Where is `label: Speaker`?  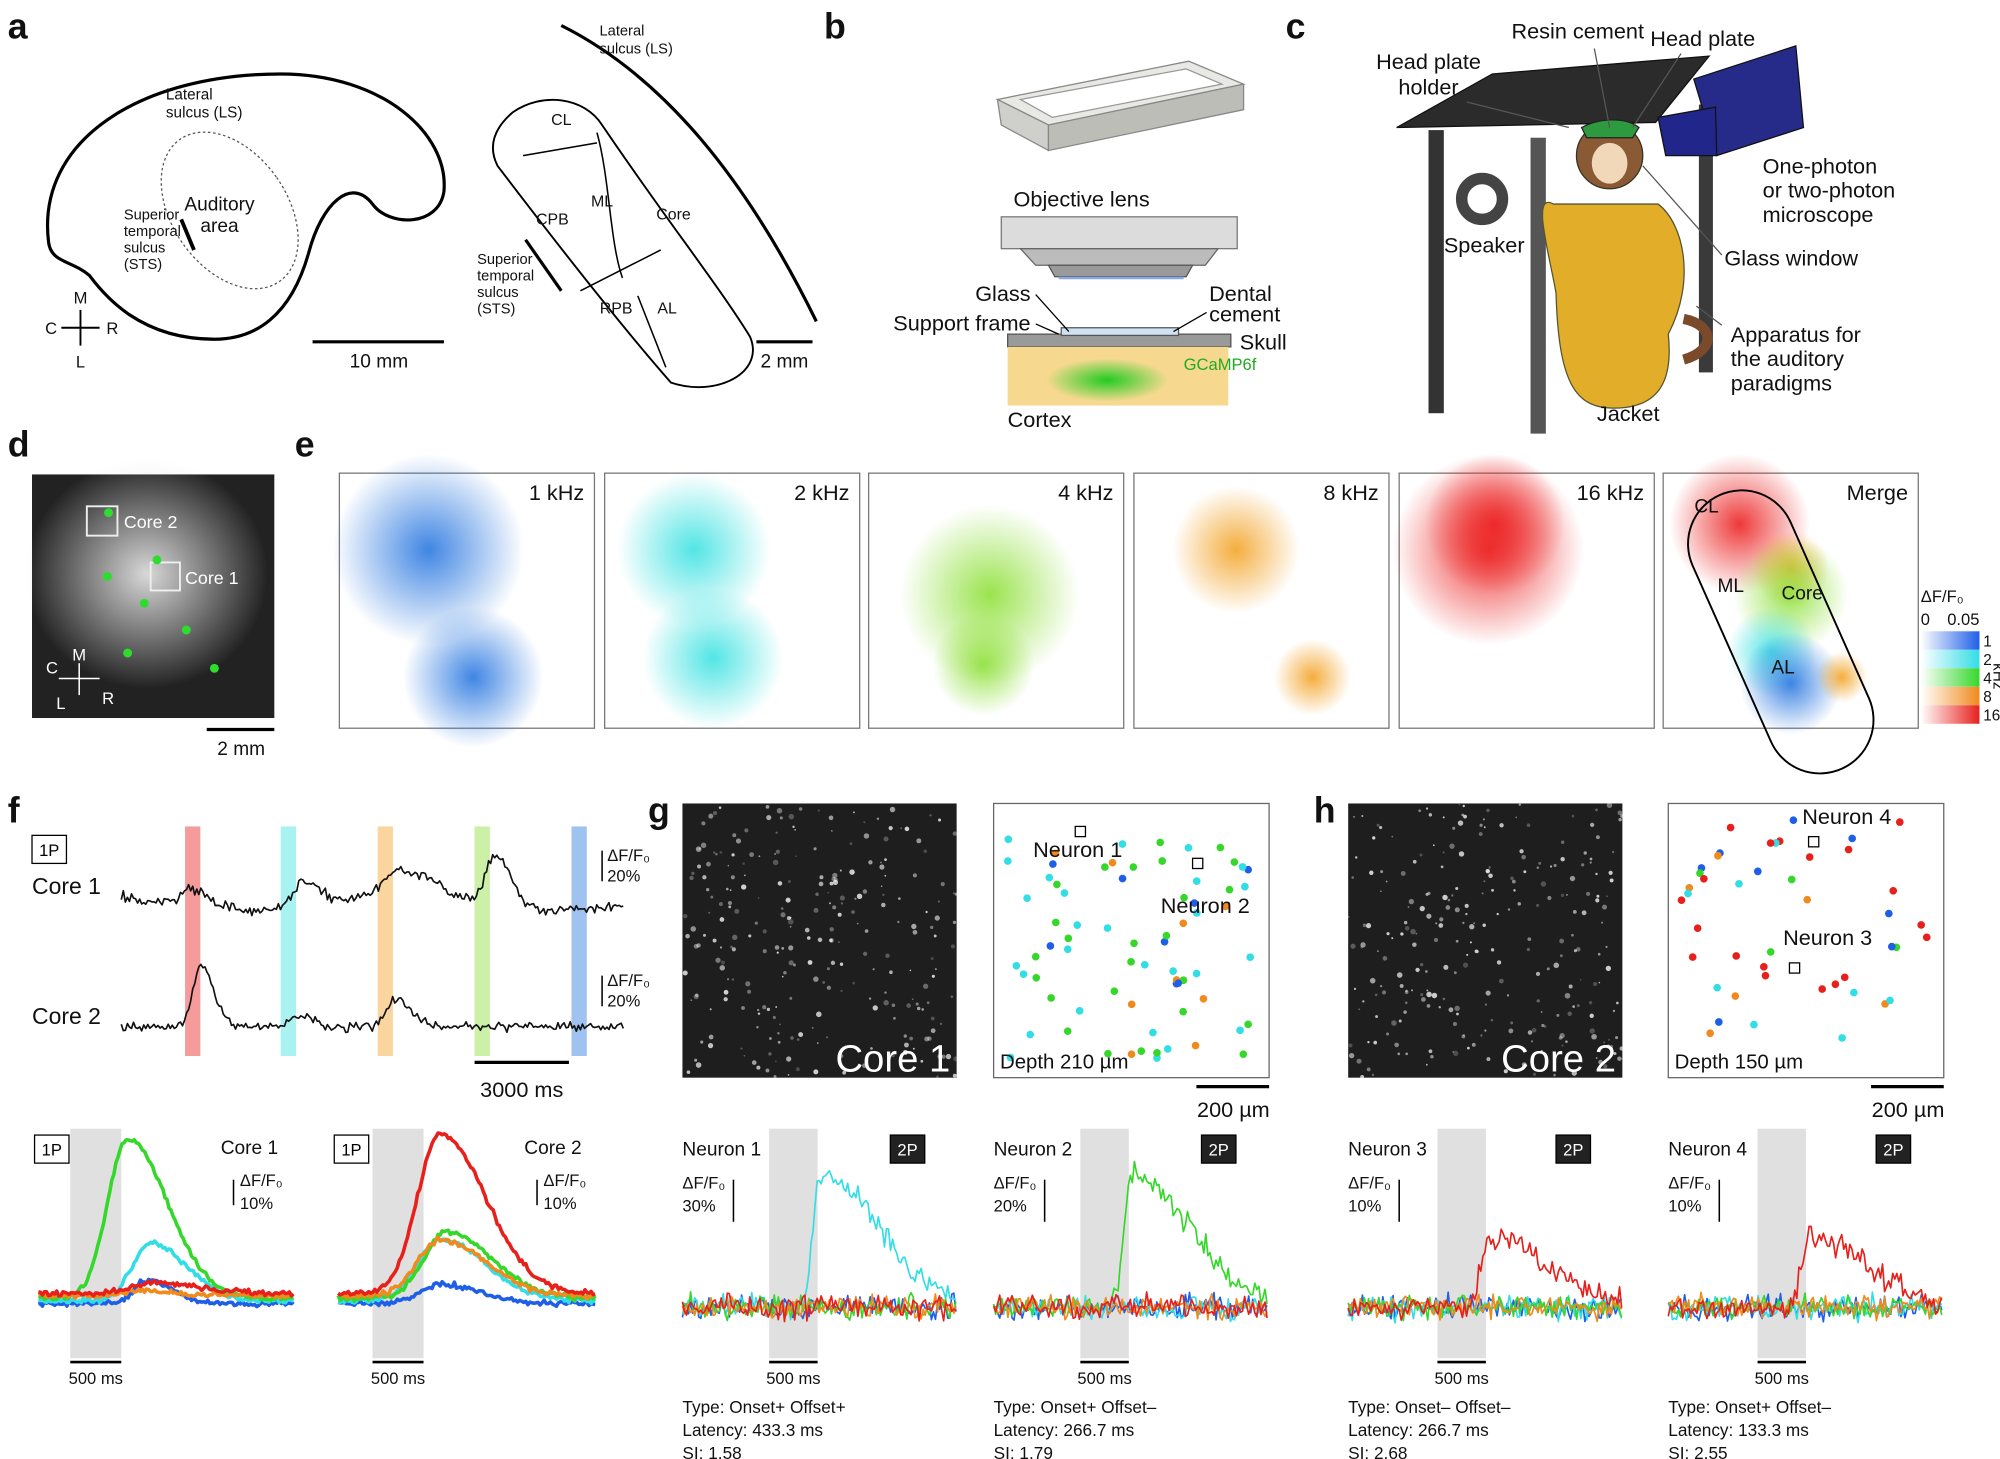
label: Speaker is located at coordinates (1484, 245).